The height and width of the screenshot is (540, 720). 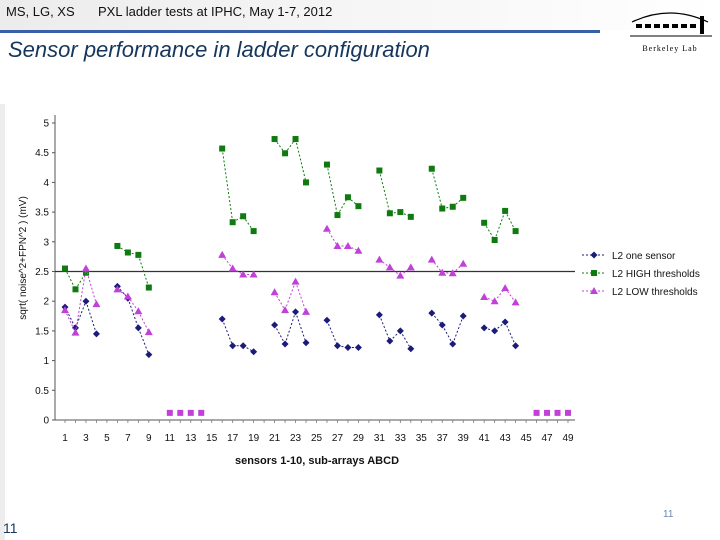 What do you see at coordinates (46, 302) in the screenshot?
I see `y-tick-label: 2` at bounding box center [46, 302].